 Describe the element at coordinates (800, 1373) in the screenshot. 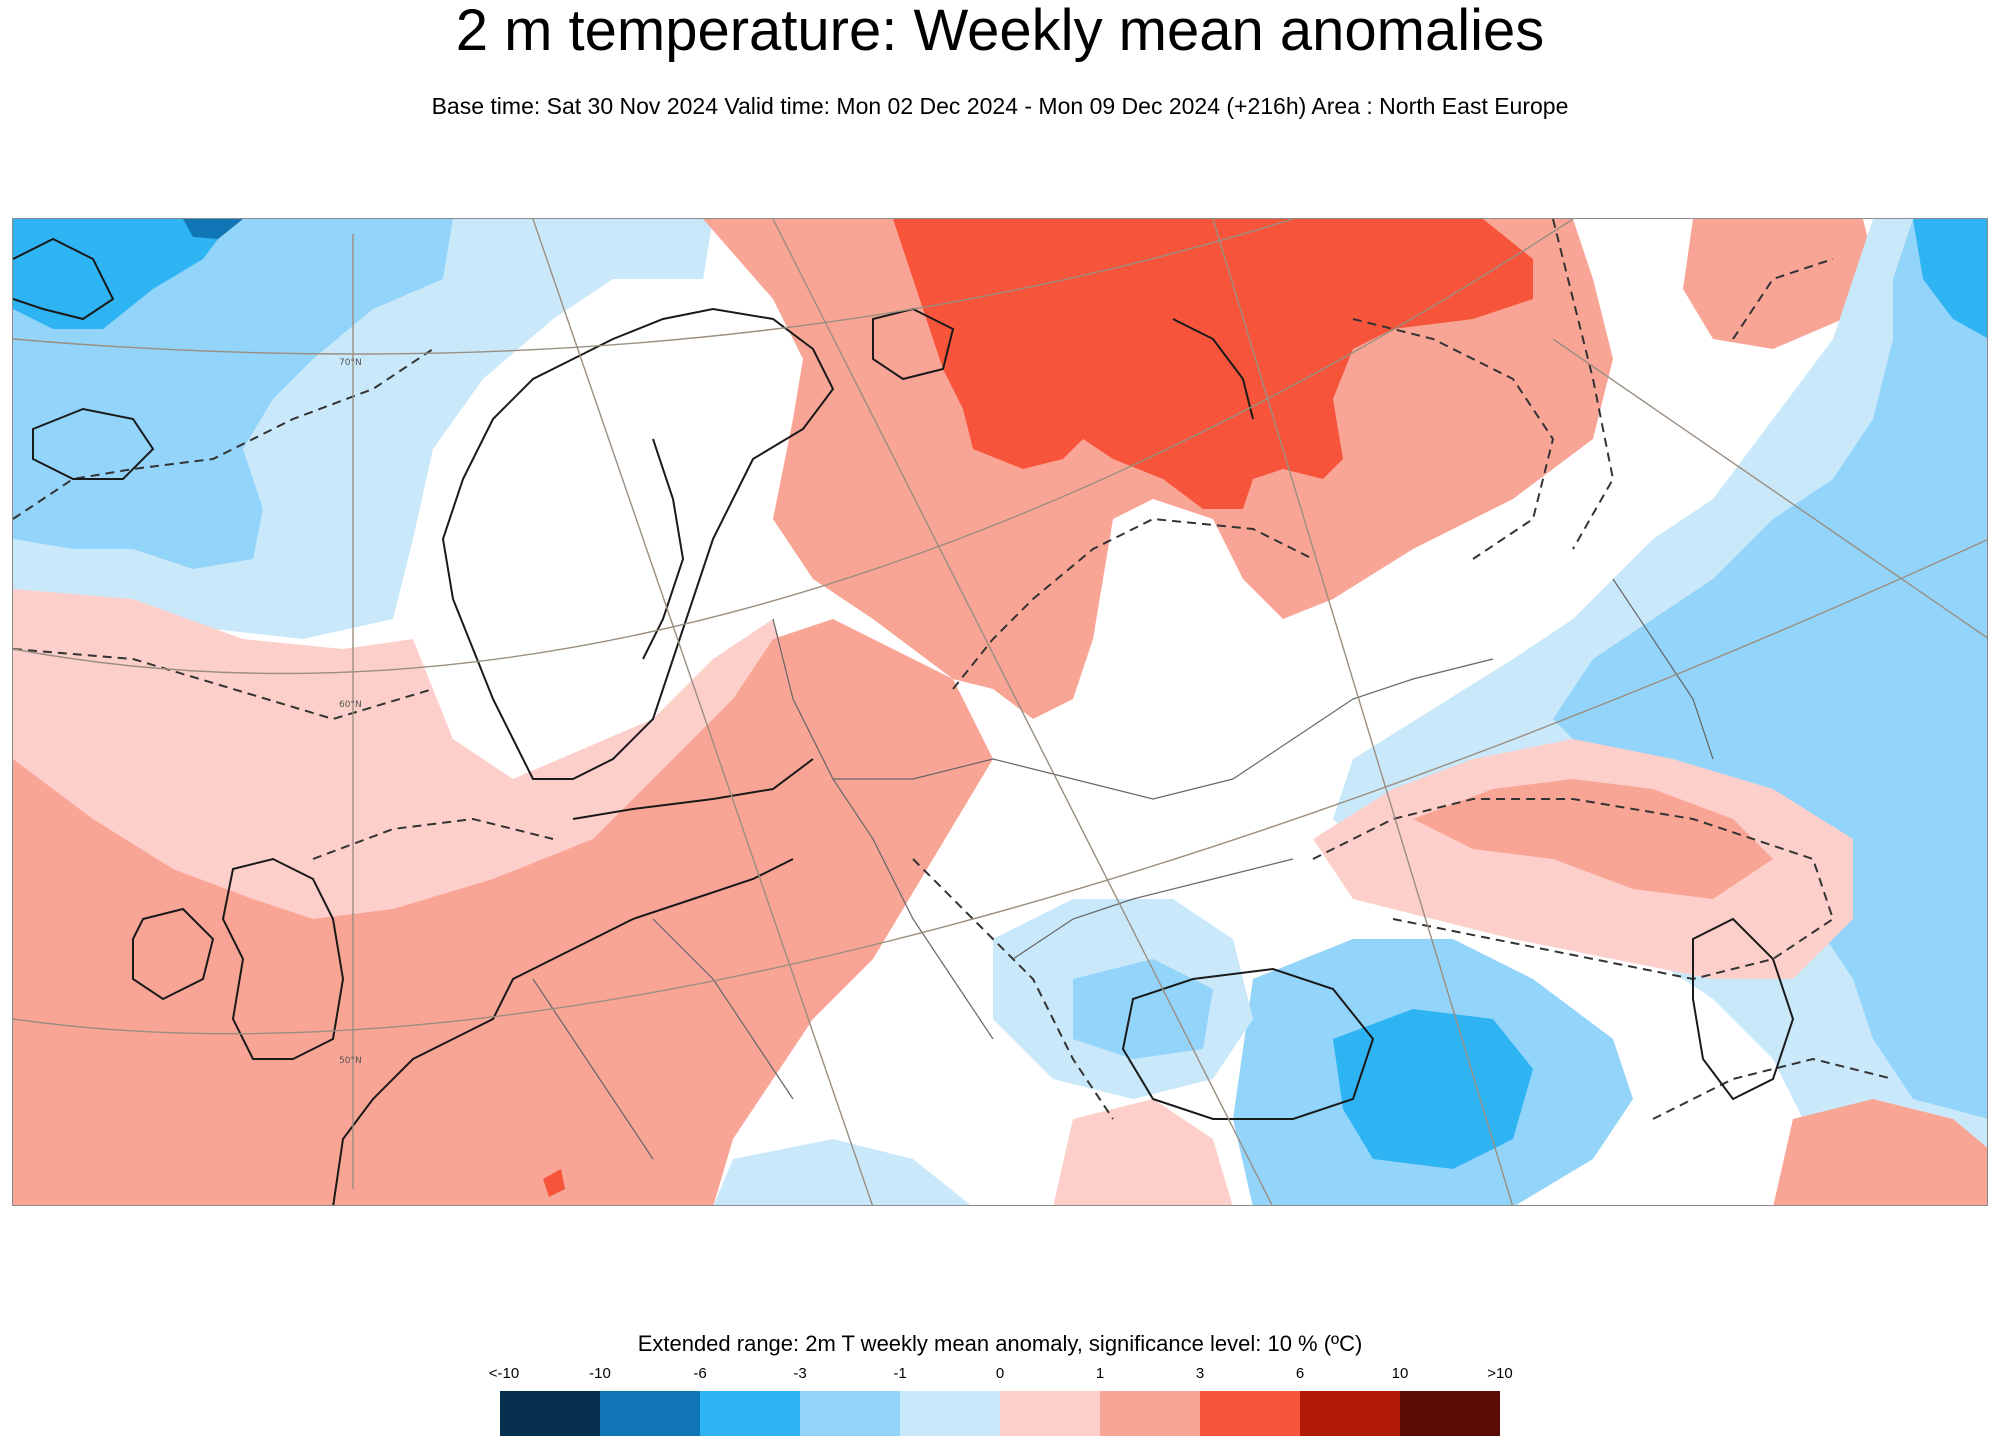

I see `legend-tick: -3` at that location.